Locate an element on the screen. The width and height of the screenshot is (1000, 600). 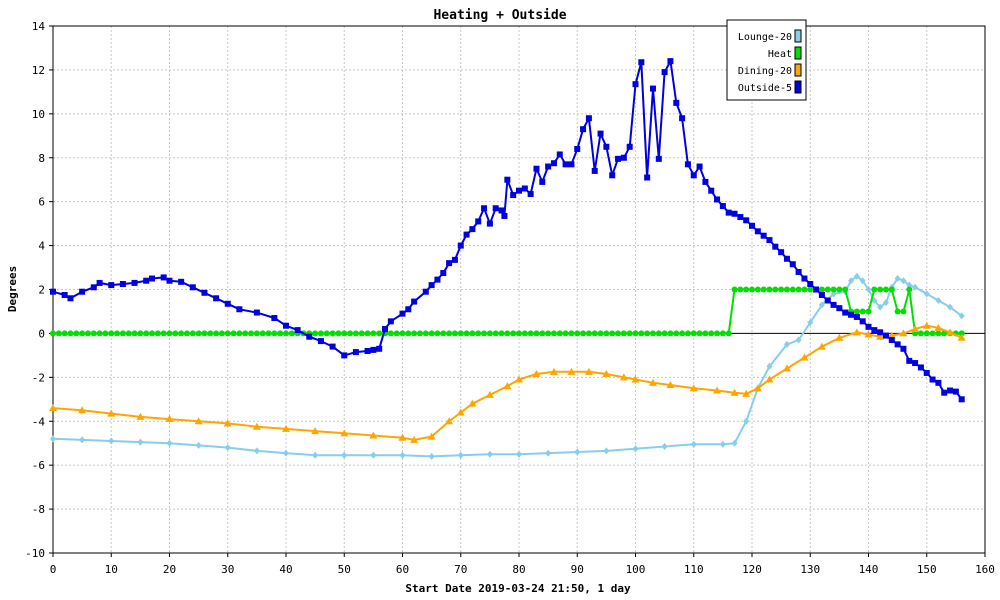
y-tick-label: 10 is located at coordinates (38, 114).